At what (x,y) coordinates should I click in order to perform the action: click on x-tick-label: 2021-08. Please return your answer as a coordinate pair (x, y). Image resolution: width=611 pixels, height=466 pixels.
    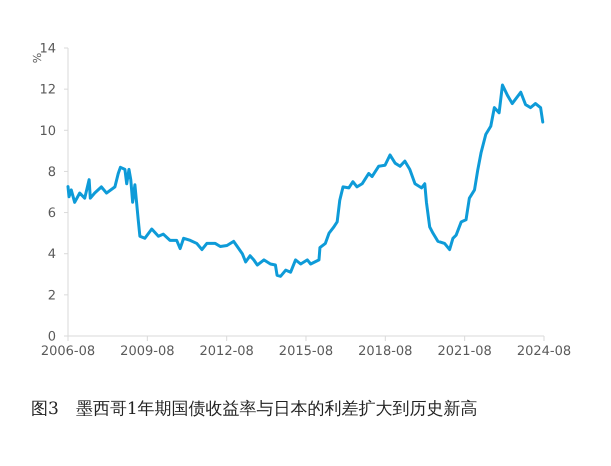
    Looking at the image, I should click on (464, 351).